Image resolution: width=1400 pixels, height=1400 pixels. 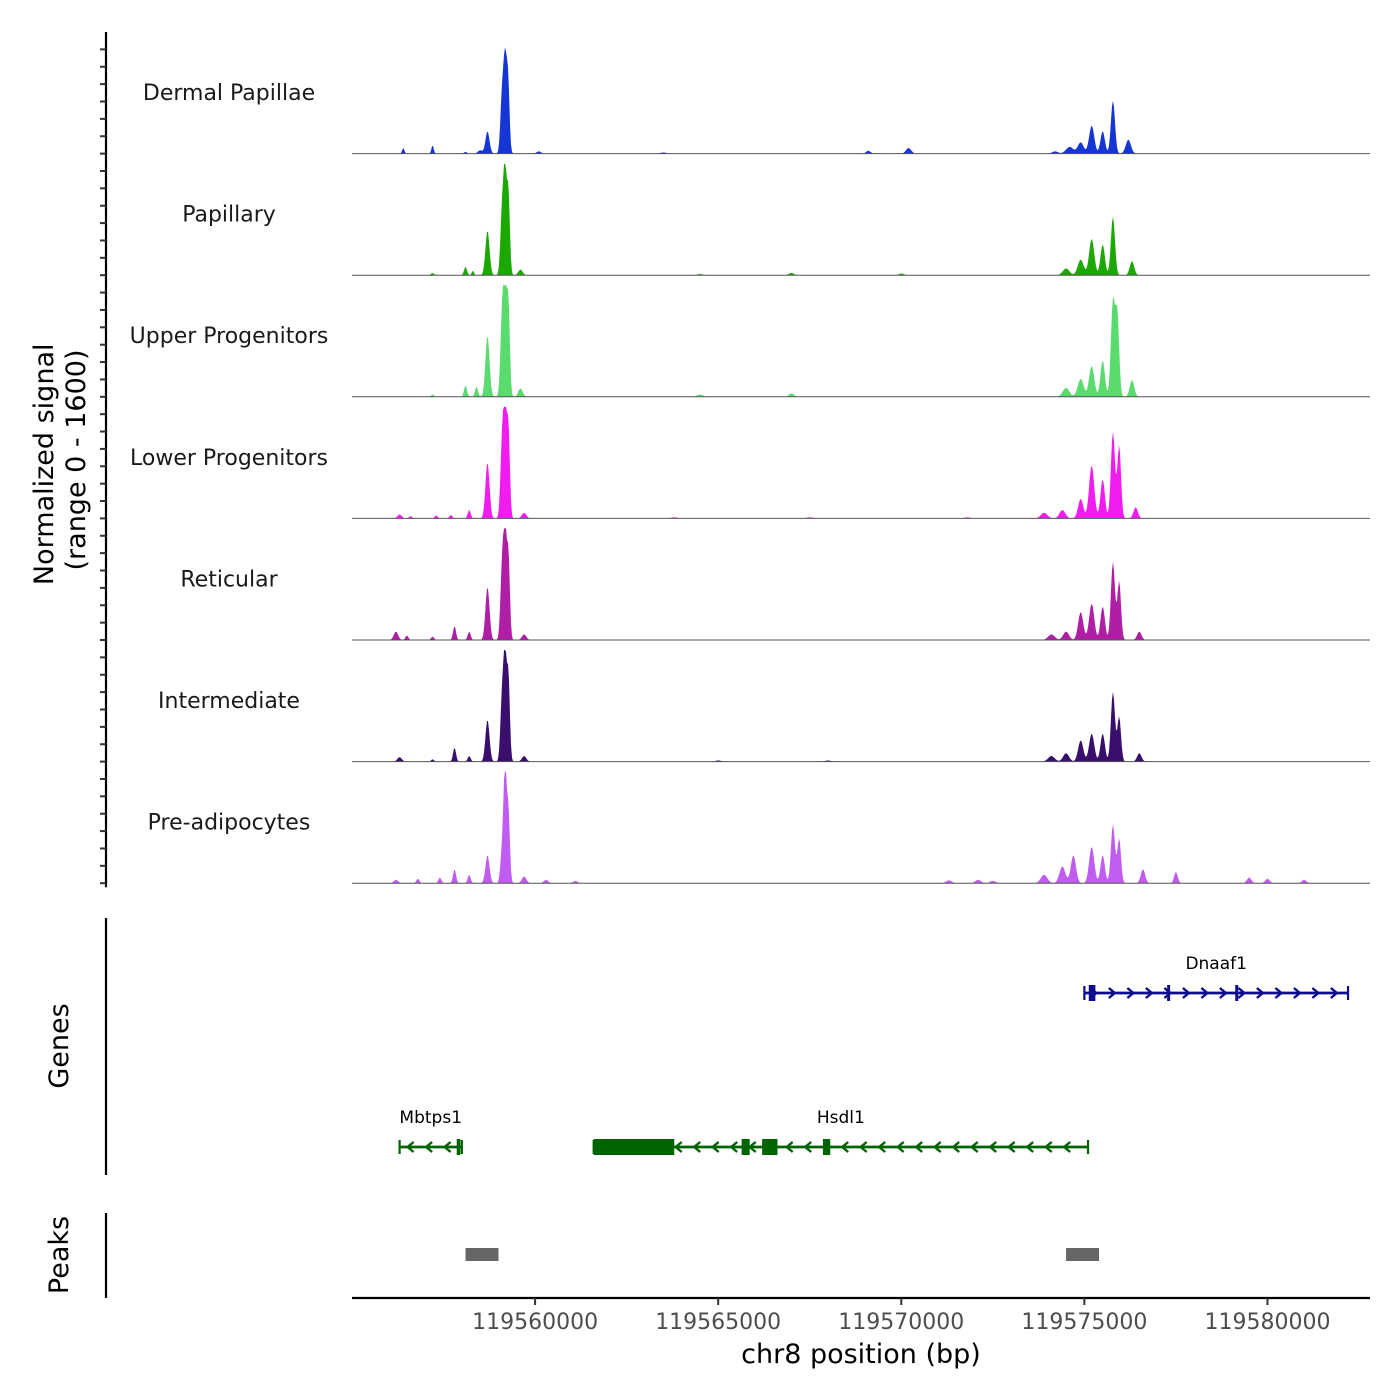 I want to click on track-label: Lower Progenitors, so click(x=229, y=458).